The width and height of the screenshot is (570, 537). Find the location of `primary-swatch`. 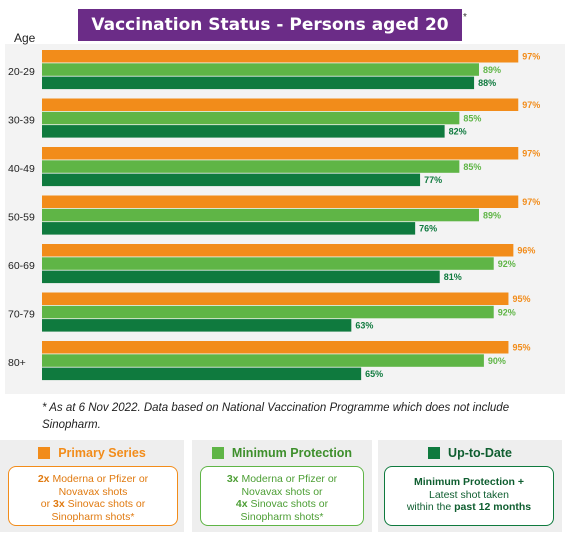

primary-swatch is located at coordinates (44, 453).